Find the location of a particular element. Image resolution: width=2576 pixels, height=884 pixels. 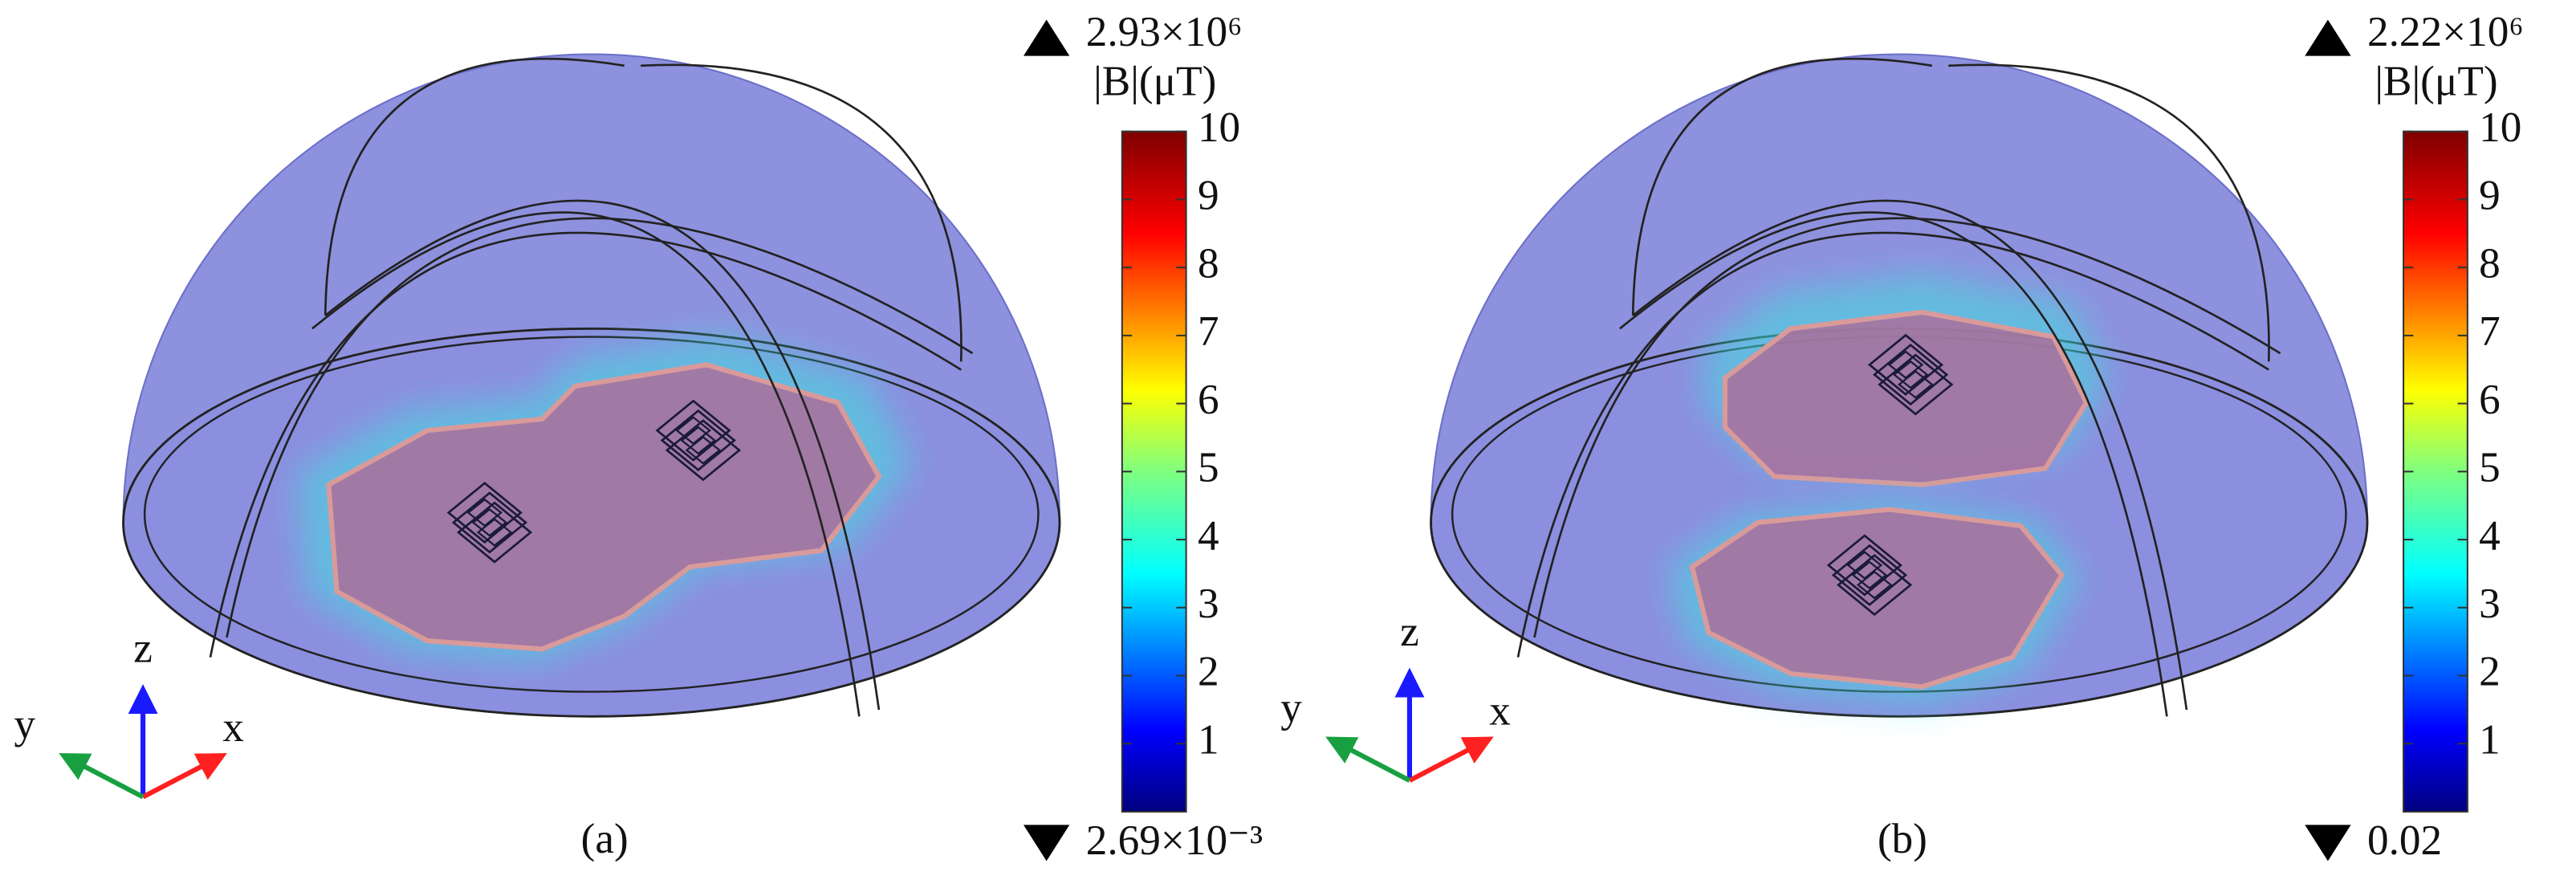

panel-label: (b) is located at coordinates (1902, 838).